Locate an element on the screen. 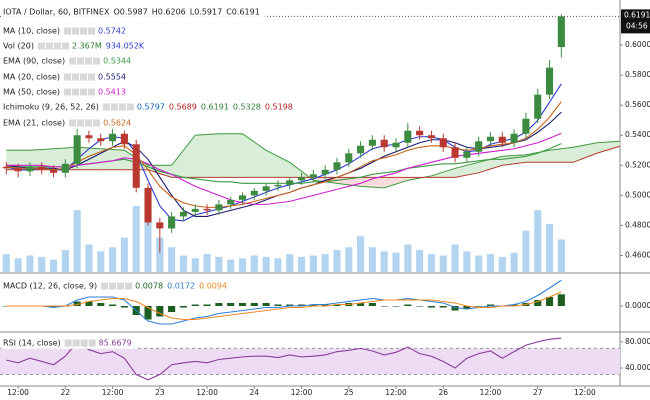 Image resolution: width=650 pixels, height=400 pixels. legend-value: 0.0172 is located at coordinates (181, 286).